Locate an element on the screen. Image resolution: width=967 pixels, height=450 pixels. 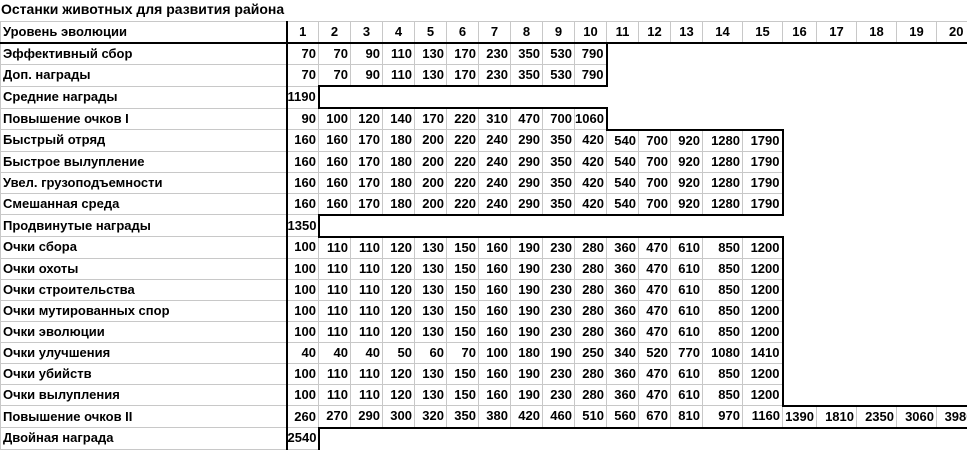
value-cell: 230 is located at coordinates (495, 76).